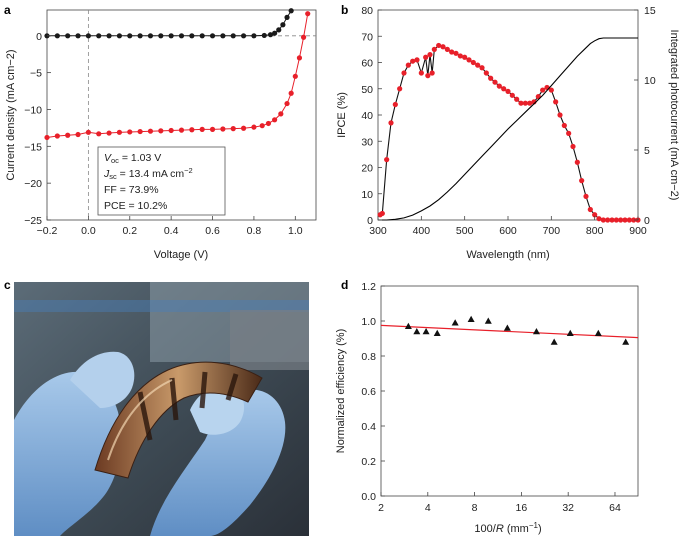 The height and width of the screenshot is (538, 685). I want to click on y-tick-label-a: −10, so click(33, 110).